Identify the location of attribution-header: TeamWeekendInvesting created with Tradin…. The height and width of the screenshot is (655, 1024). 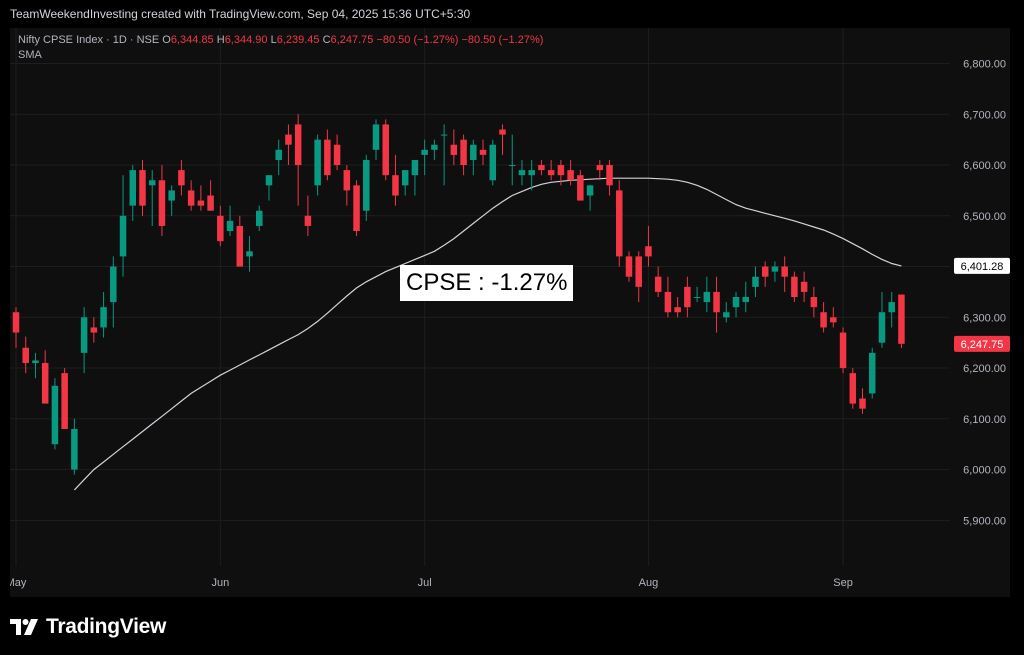
(512, 14).